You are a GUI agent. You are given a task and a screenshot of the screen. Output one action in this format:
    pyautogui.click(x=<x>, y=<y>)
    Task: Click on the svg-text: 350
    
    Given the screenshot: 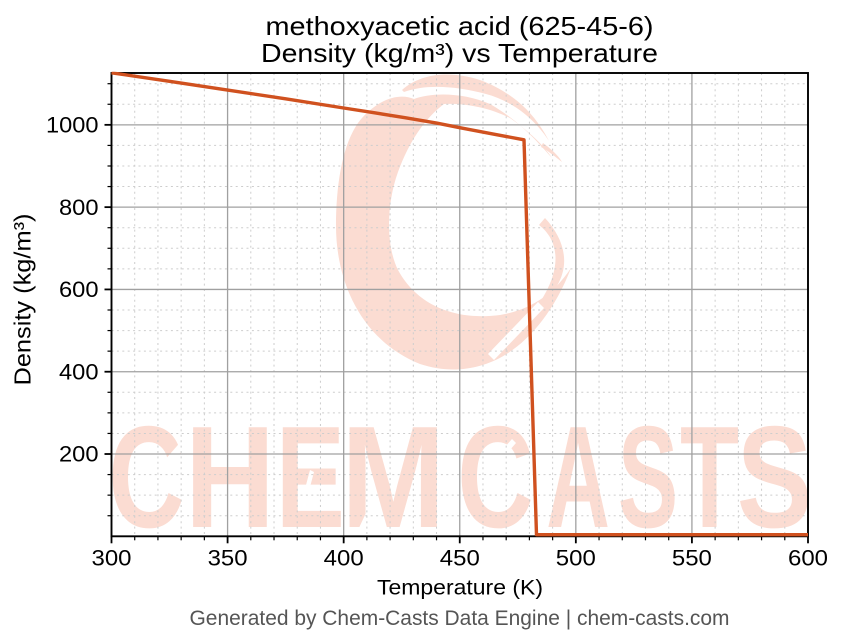 What is the action you would take?
    pyautogui.click(x=228, y=558)
    